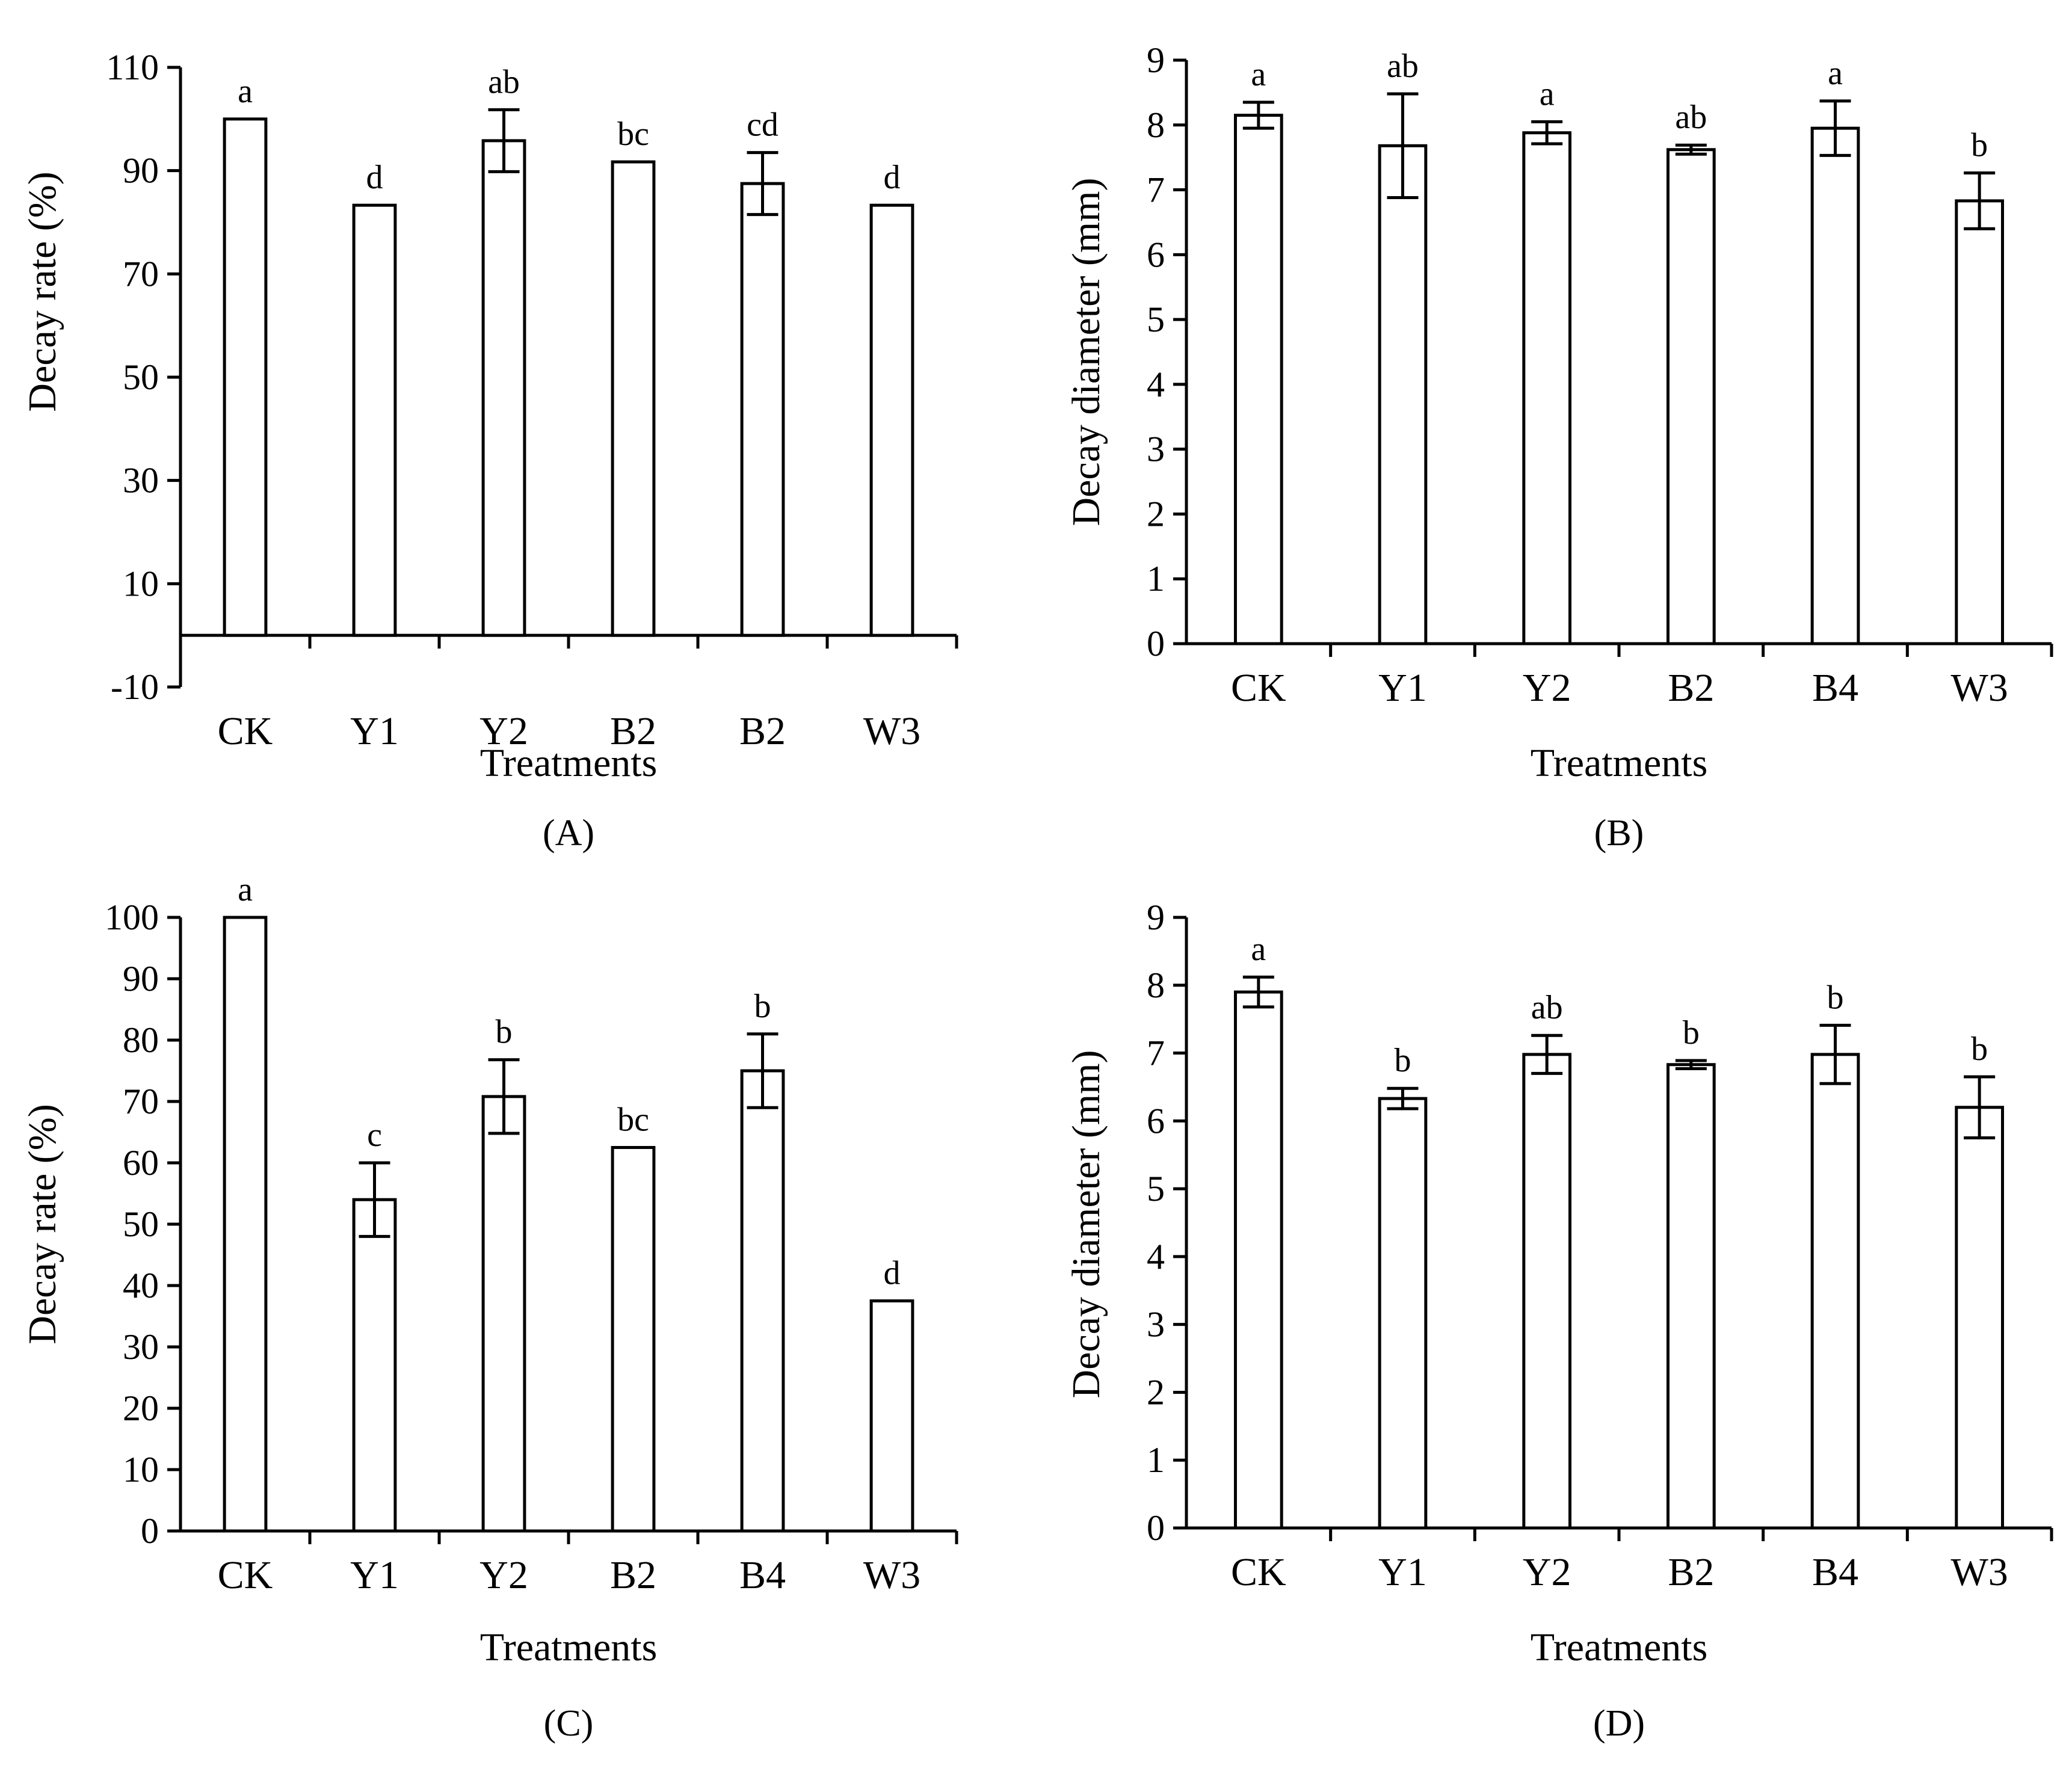 This screenshot has width=2072, height=1768. I want to click on y-tick-label: 9, so click(1156, 918).